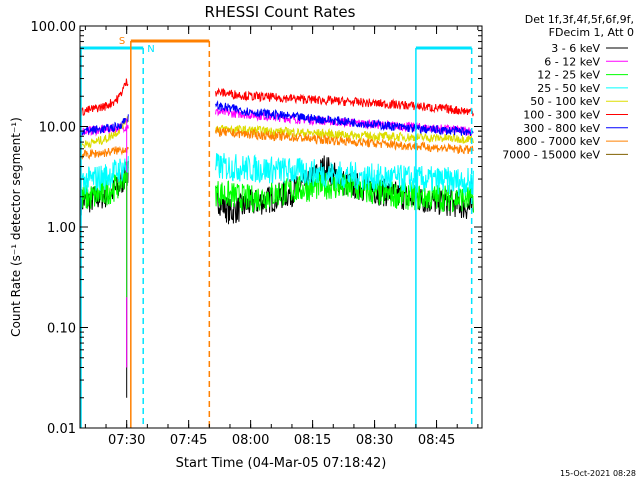 This screenshot has height=480, width=640. What do you see at coordinates (436, 440) in the screenshot?
I see `x-tick-label: 08:45` at bounding box center [436, 440].